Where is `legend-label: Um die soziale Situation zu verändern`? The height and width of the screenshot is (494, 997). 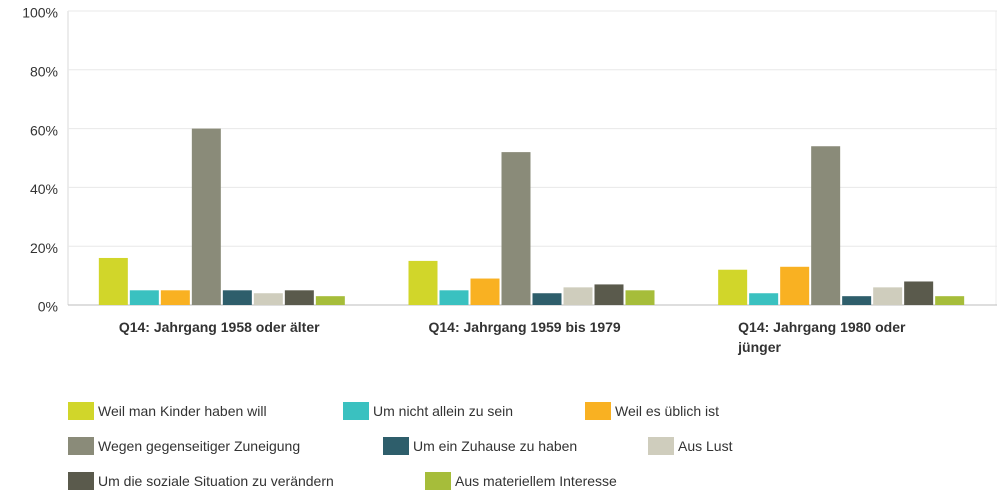
legend-label: Um die soziale Situation zu verändern is located at coordinates (216, 481).